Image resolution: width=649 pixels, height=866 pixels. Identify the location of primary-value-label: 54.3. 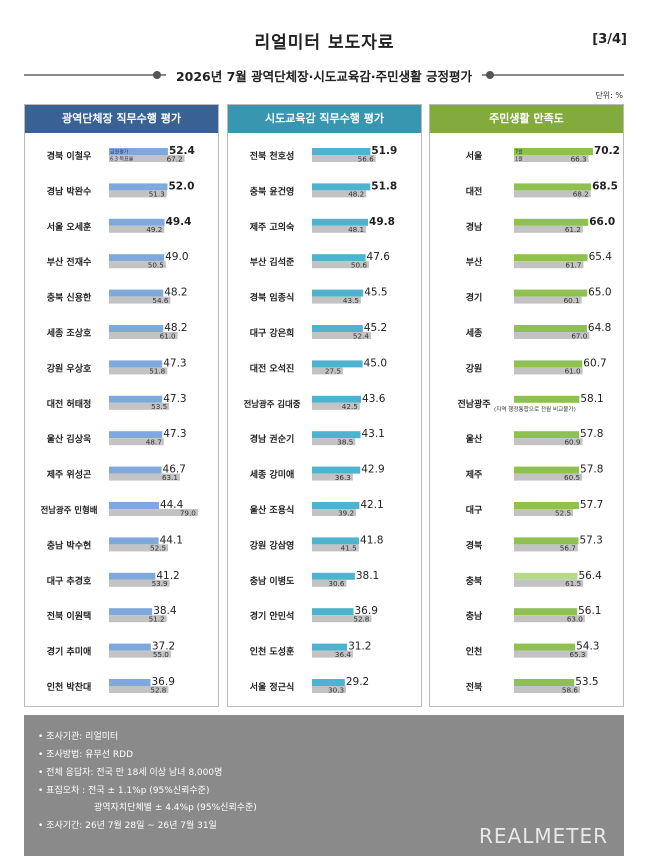
(587, 647).